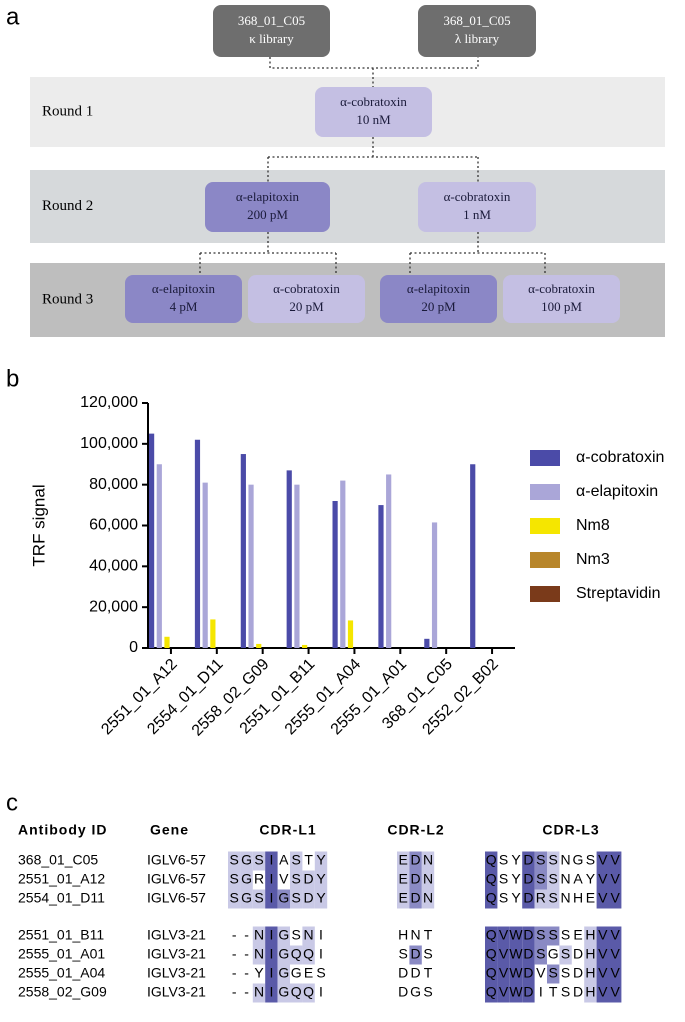  What do you see at coordinates (113, 606) in the screenshot?
I see `y-tick-label: 20,000` at bounding box center [113, 606].